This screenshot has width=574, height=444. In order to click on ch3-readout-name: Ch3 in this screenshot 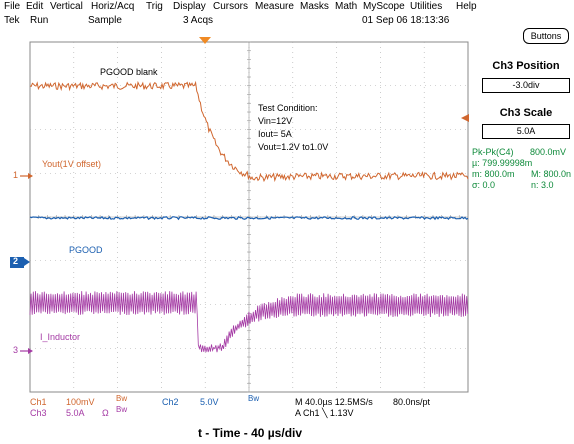, I will do `click(38, 413)`.